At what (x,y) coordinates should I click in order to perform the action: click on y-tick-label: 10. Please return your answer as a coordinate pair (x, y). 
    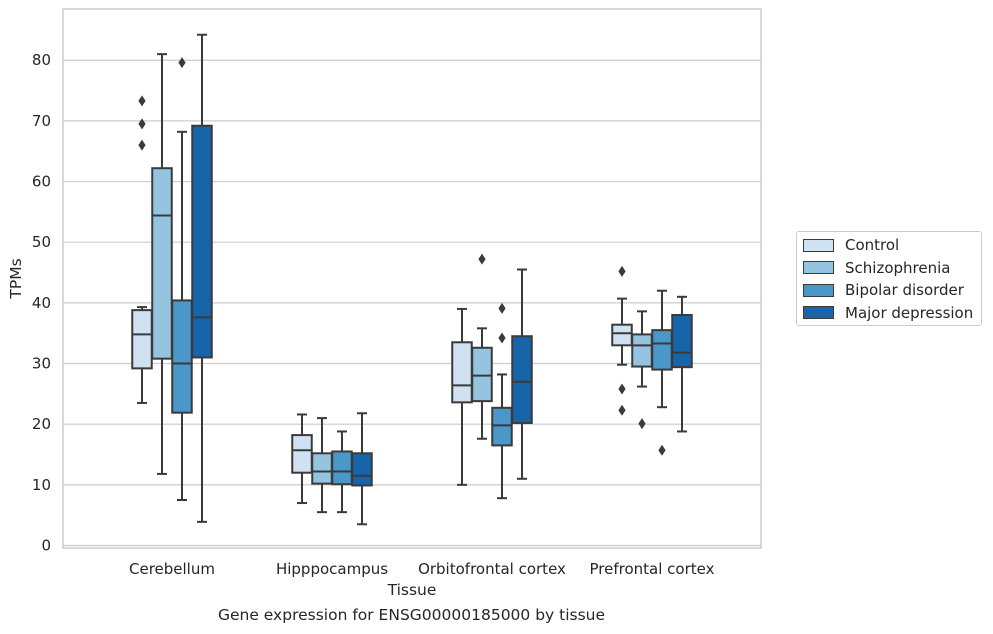
    Looking at the image, I should click on (41, 485).